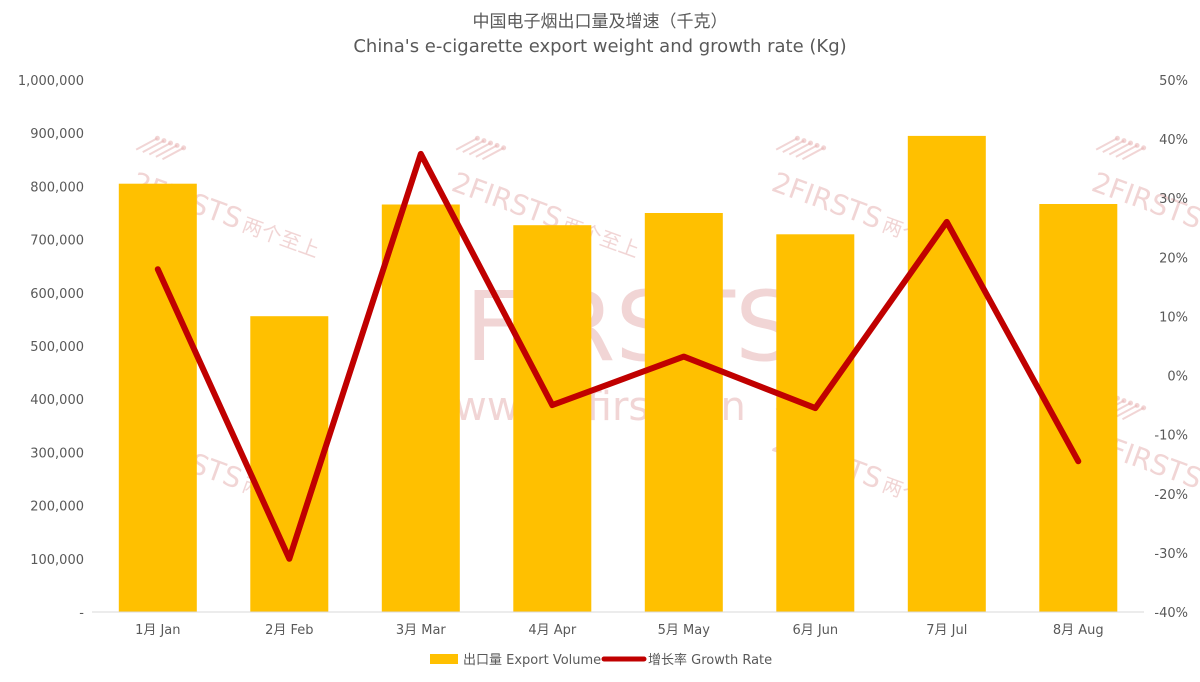 The width and height of the screenshot is (1200, 682). I want to click on y-right-tick-label: -10%, so click(1171, 436).